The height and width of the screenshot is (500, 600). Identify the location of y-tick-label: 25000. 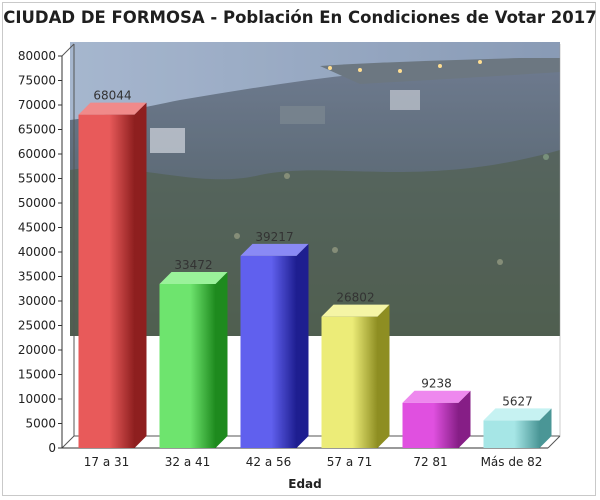
(37, 326).